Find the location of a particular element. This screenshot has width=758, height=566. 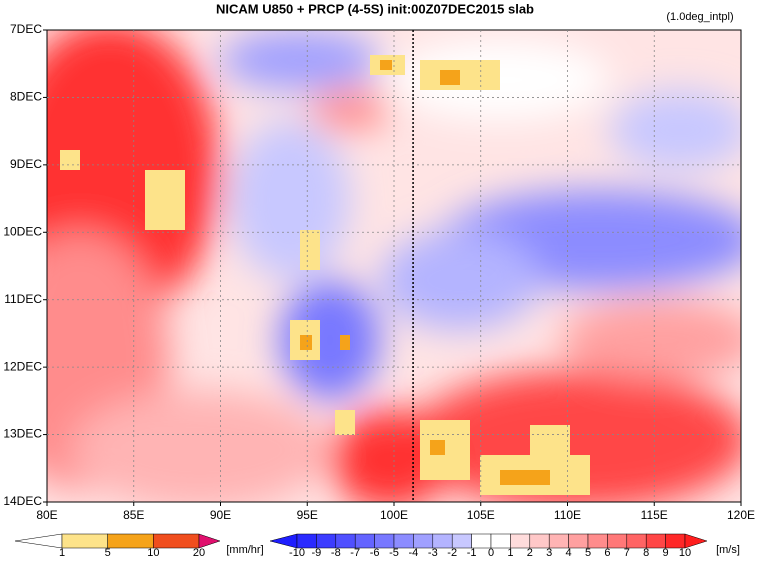

y-tick-label: 14DEC is located at coordinates (22, 501).